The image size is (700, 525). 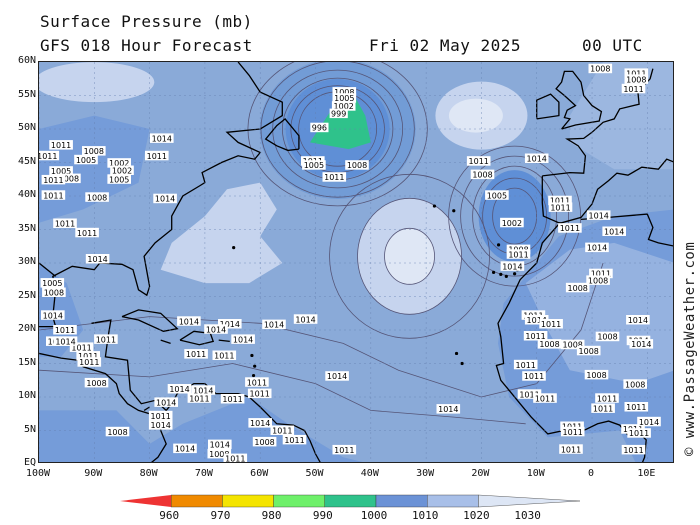 I want to click on longitude-label: 10E, so click(x=646, y=473).